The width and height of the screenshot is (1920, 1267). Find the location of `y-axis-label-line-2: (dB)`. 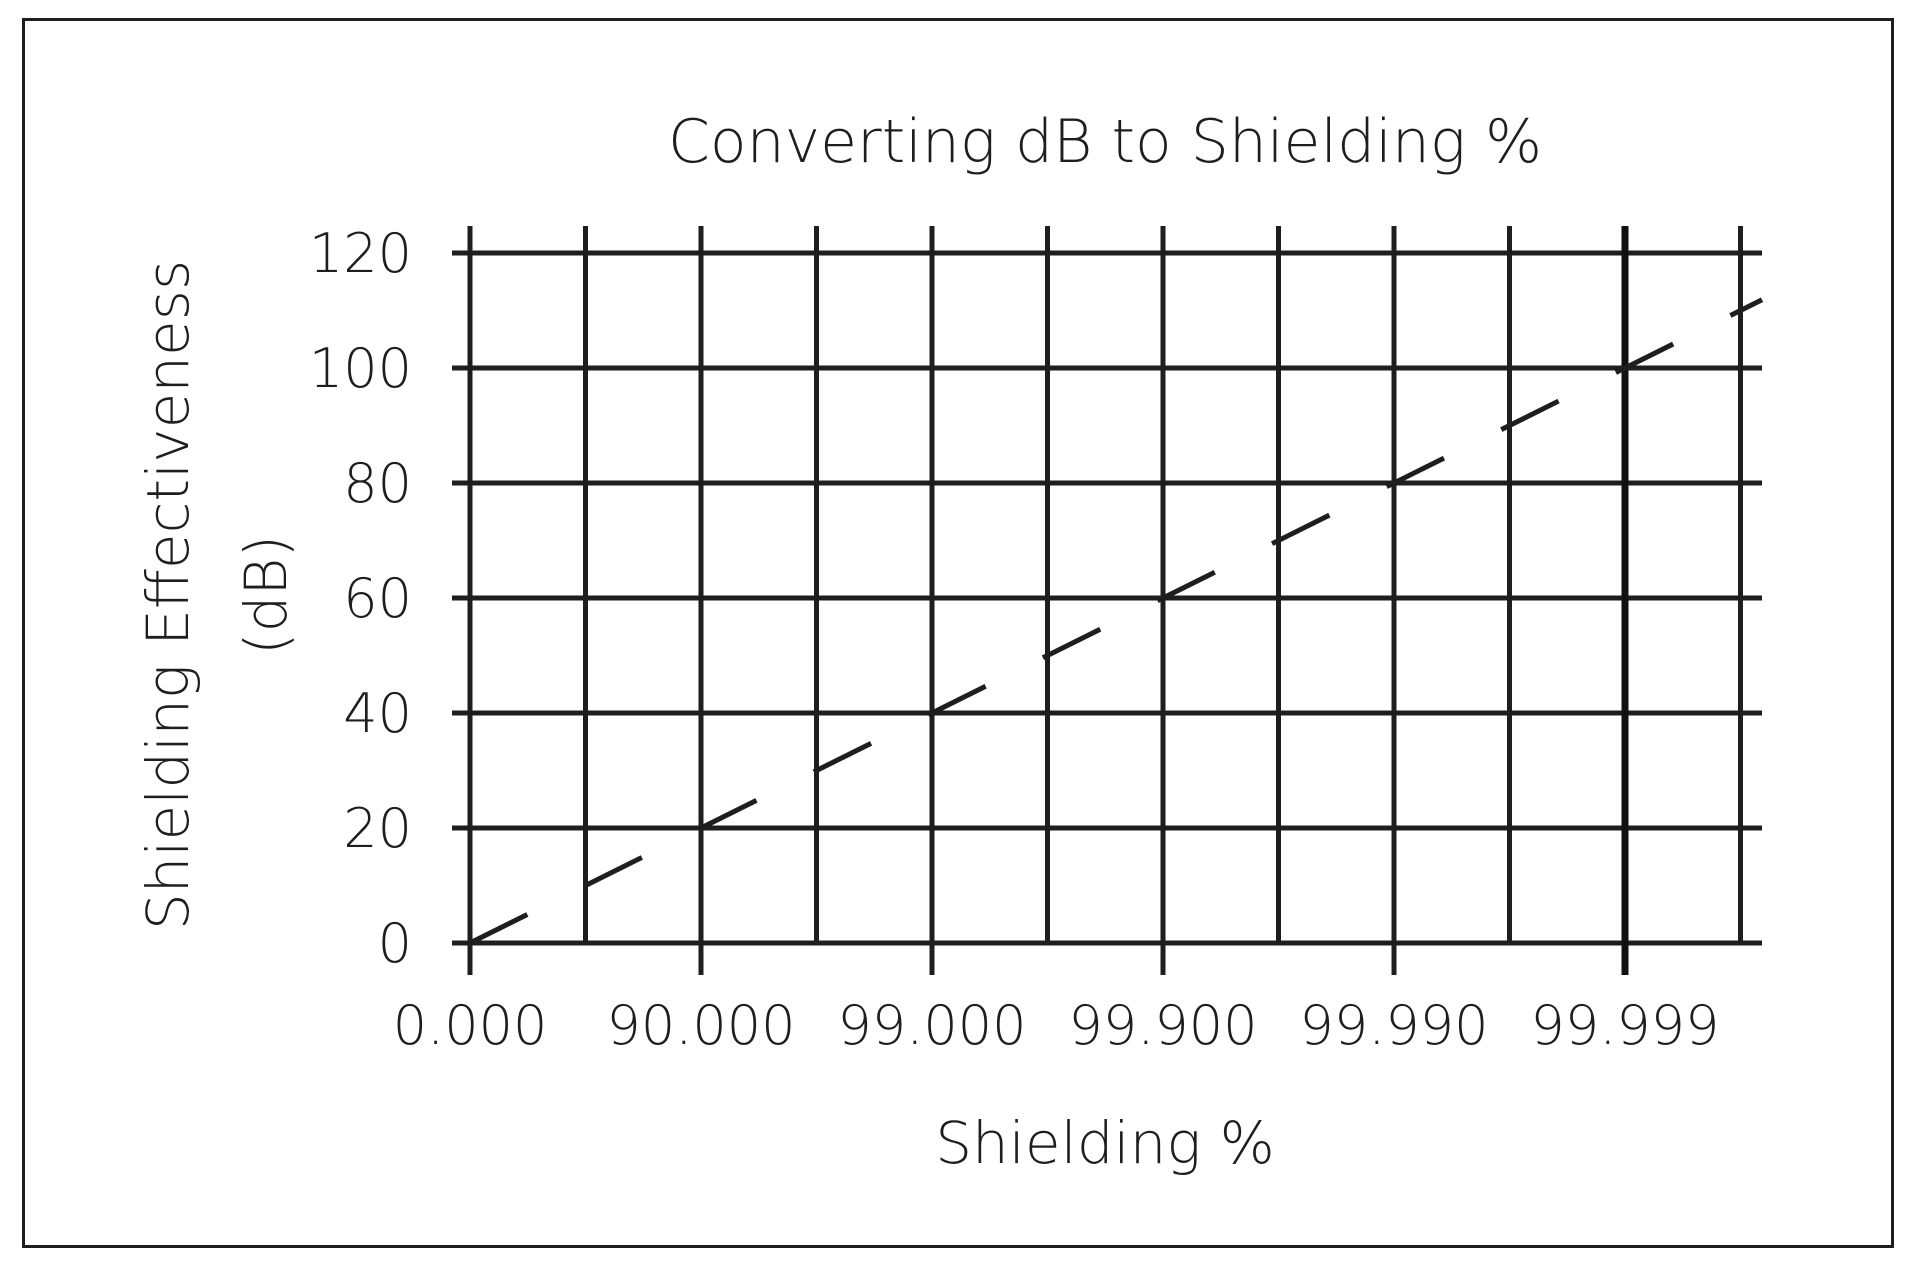

y-axis-label-line-2: (dB) is located at coordinates (266, 595).